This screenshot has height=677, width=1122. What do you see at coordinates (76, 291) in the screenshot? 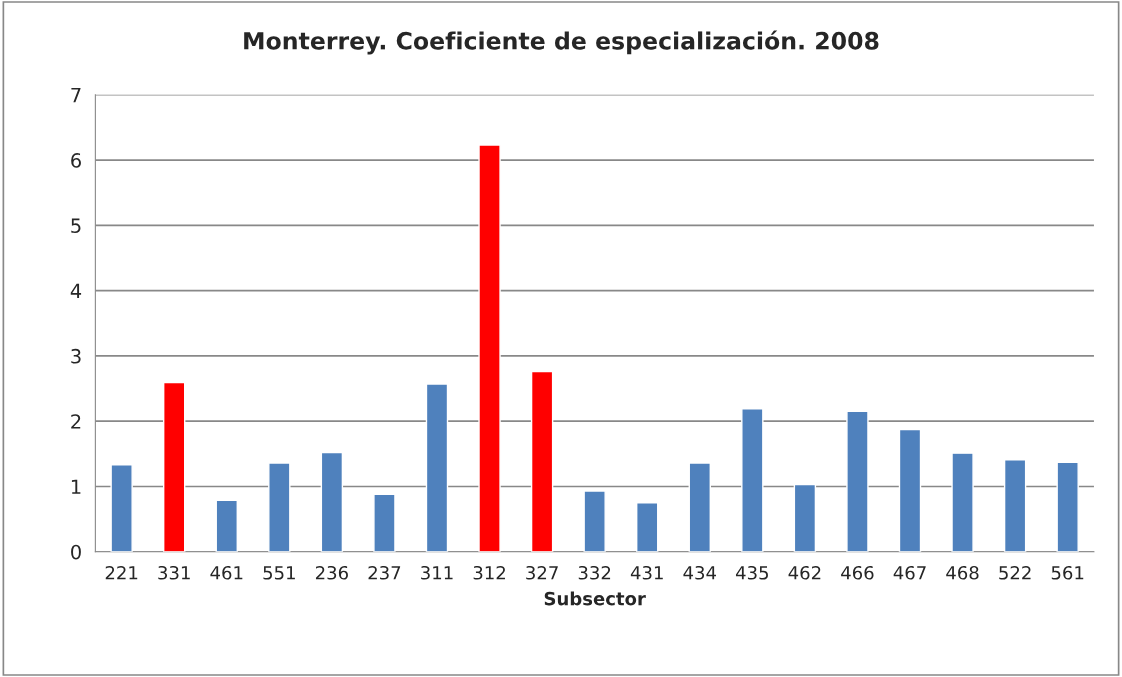
I see `y-tick-label: 4` at bounding box center [76, 291].